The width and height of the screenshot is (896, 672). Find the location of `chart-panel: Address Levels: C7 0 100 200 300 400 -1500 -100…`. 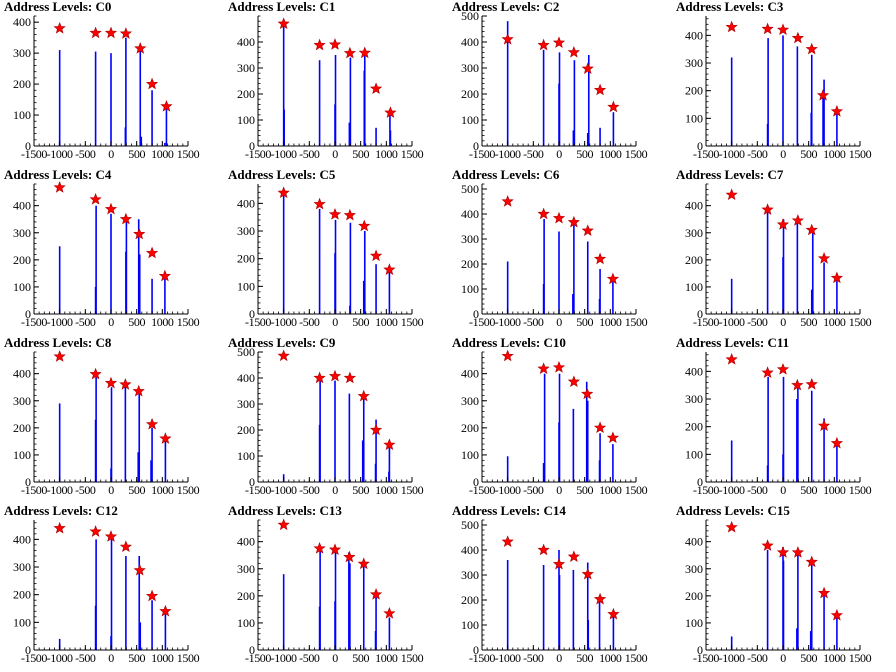

chart-panel: Address Levels: C7 0 100 200 300 400 -1500 -100… is located at coordinates (784, 252).